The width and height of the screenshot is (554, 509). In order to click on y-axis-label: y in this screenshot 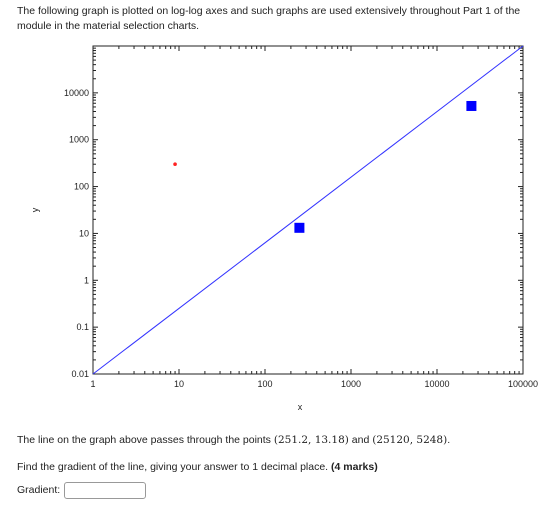, I will do `click(35, 209)`.